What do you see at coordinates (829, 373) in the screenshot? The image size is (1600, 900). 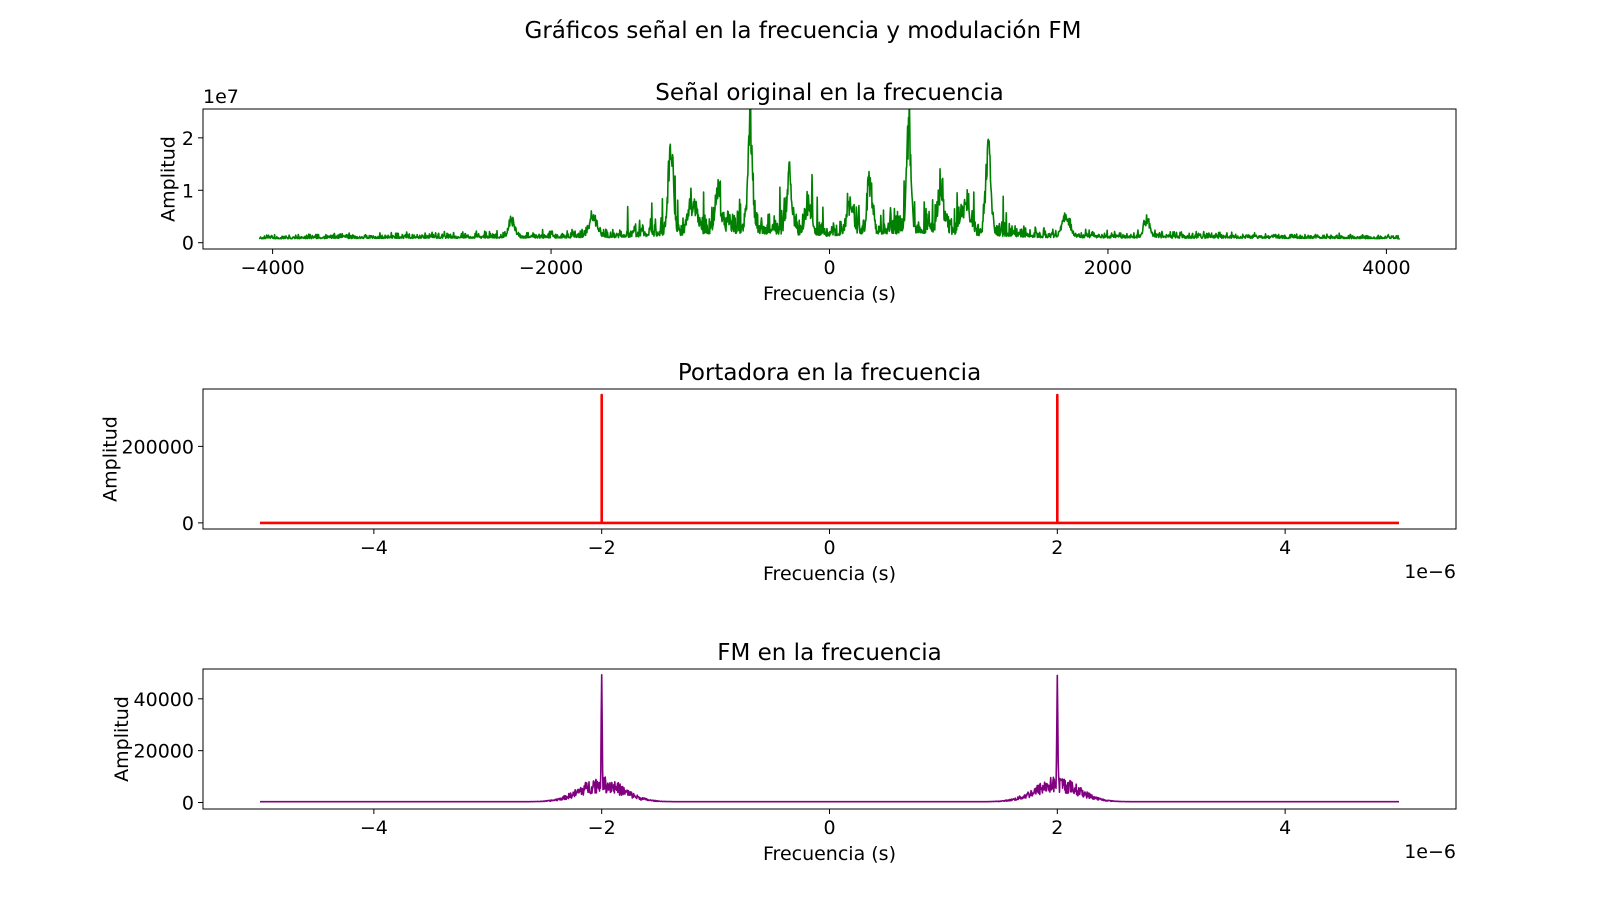 I see `panel-title: Portadora en la frecuencia` at bounding box center [829, 373].